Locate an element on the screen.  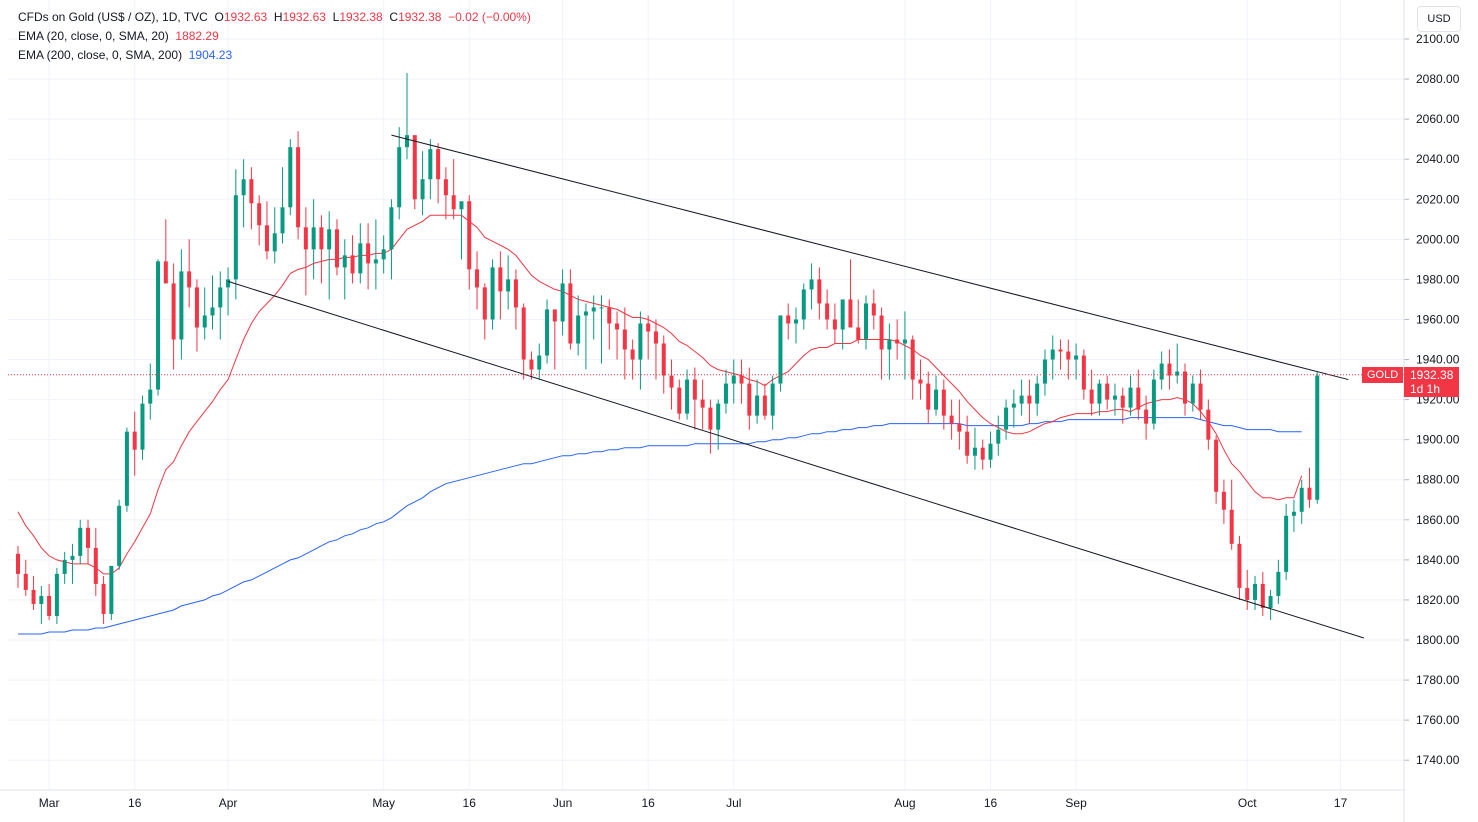
legend-ema20-row: EMA (20, close, 0, SMA, 20) 1882.29 is located at coordinates (274, 36).